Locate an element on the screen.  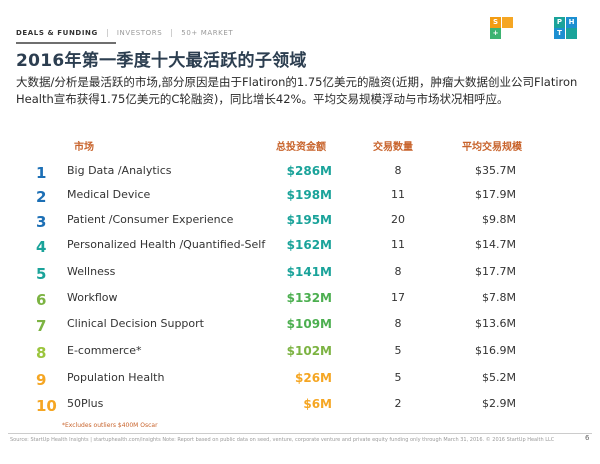
rank-number: 8 is located at coordinates (41, 353).